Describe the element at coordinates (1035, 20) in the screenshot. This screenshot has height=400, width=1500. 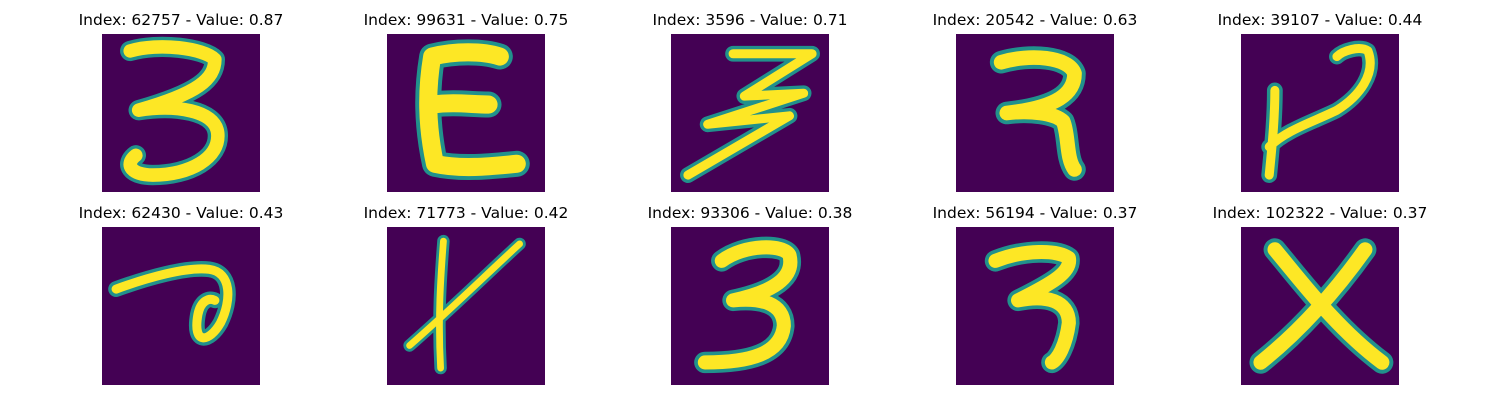
I see `panel-title: Index: 20542 - Value: 0.63` at that location.